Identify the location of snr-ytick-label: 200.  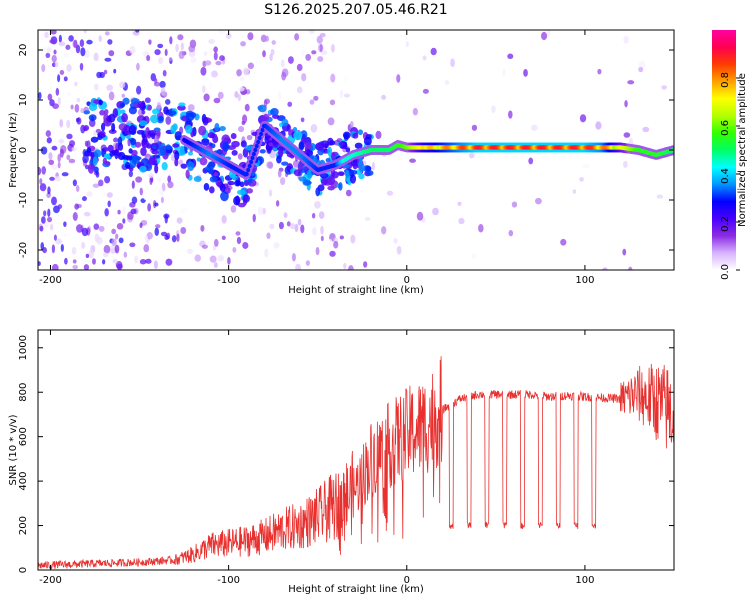
(23, 525).